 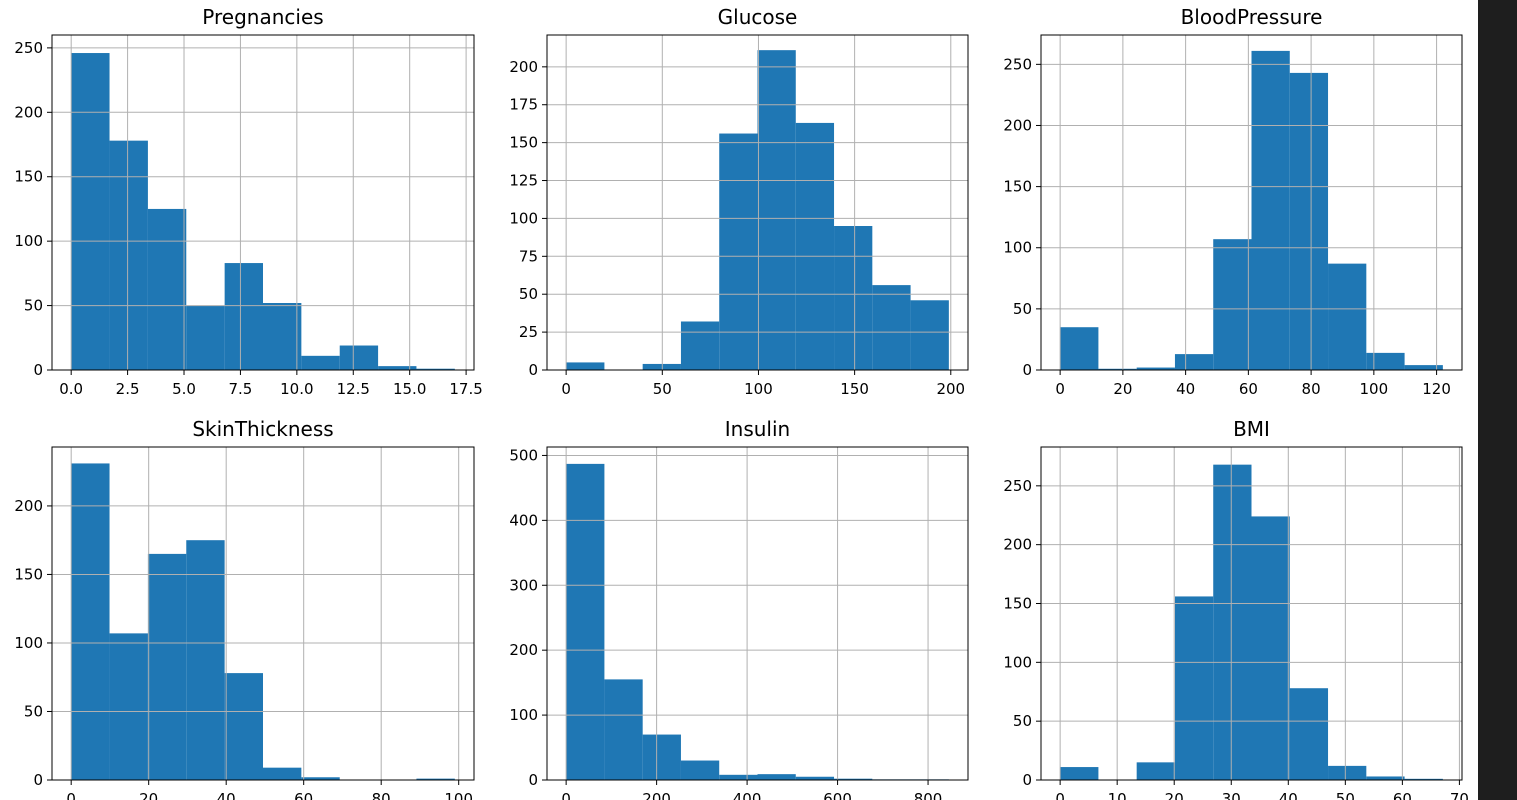 What do you see at coordinates (928, 795) in the screenshot?
I see `insulin-x-tick-label: 800` at bounding box center [928, 795].